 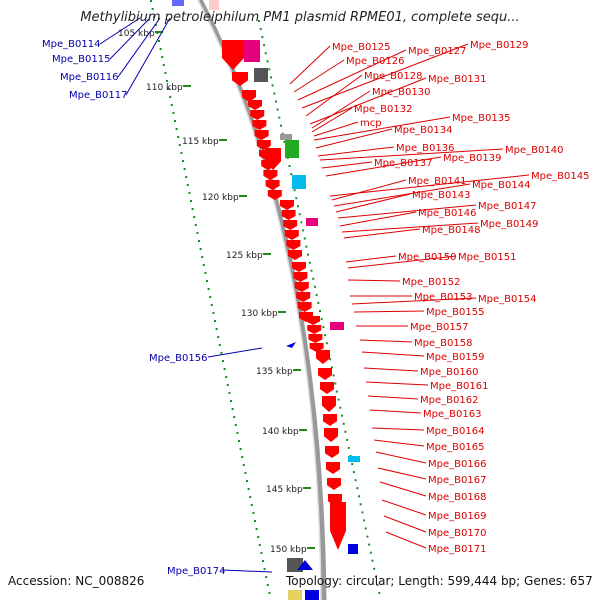 What do you see at coordinates (459, 386) in the screenshot?
I see `gene-label: Mpe_B0161` at bounding box center [459, 386].